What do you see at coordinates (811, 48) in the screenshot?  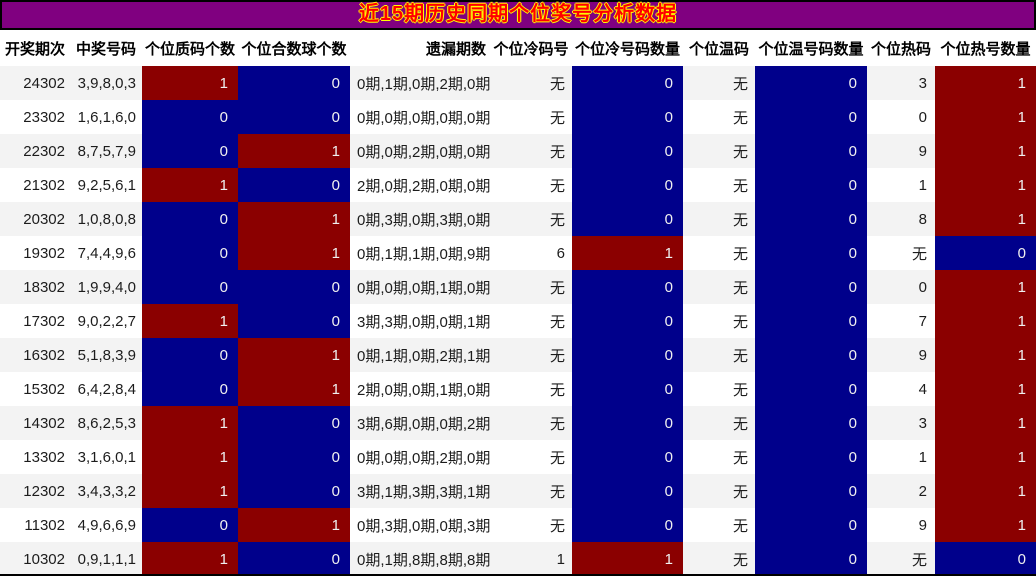 I see `column-header-warm-count: 个位温号码数量` at bounding box center [811, 48].